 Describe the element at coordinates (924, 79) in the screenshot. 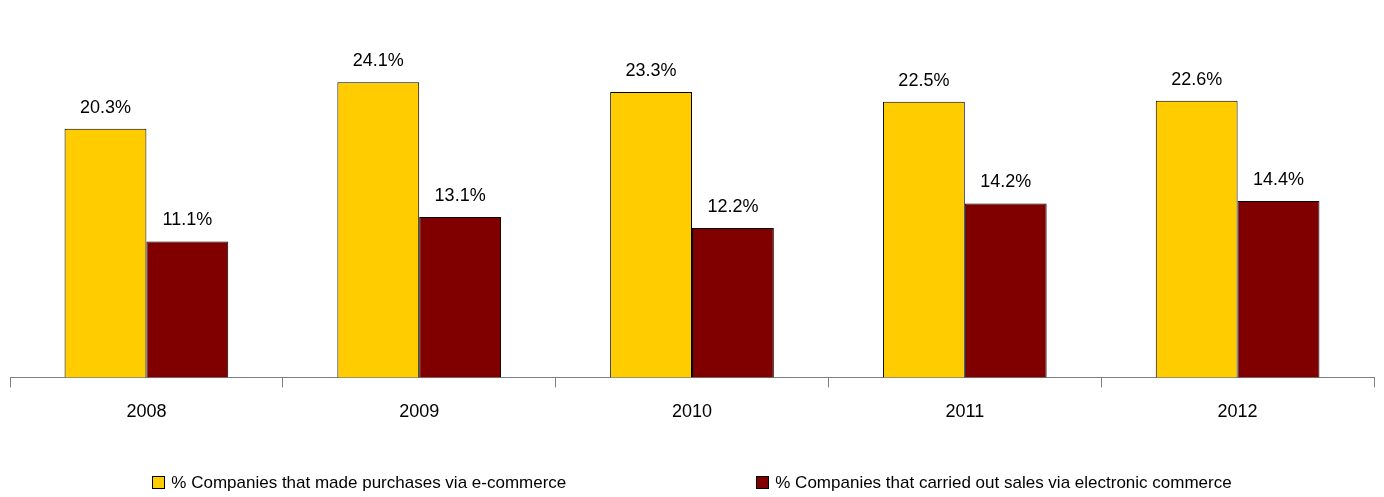

I see `data-label: 22.5%` at that location.